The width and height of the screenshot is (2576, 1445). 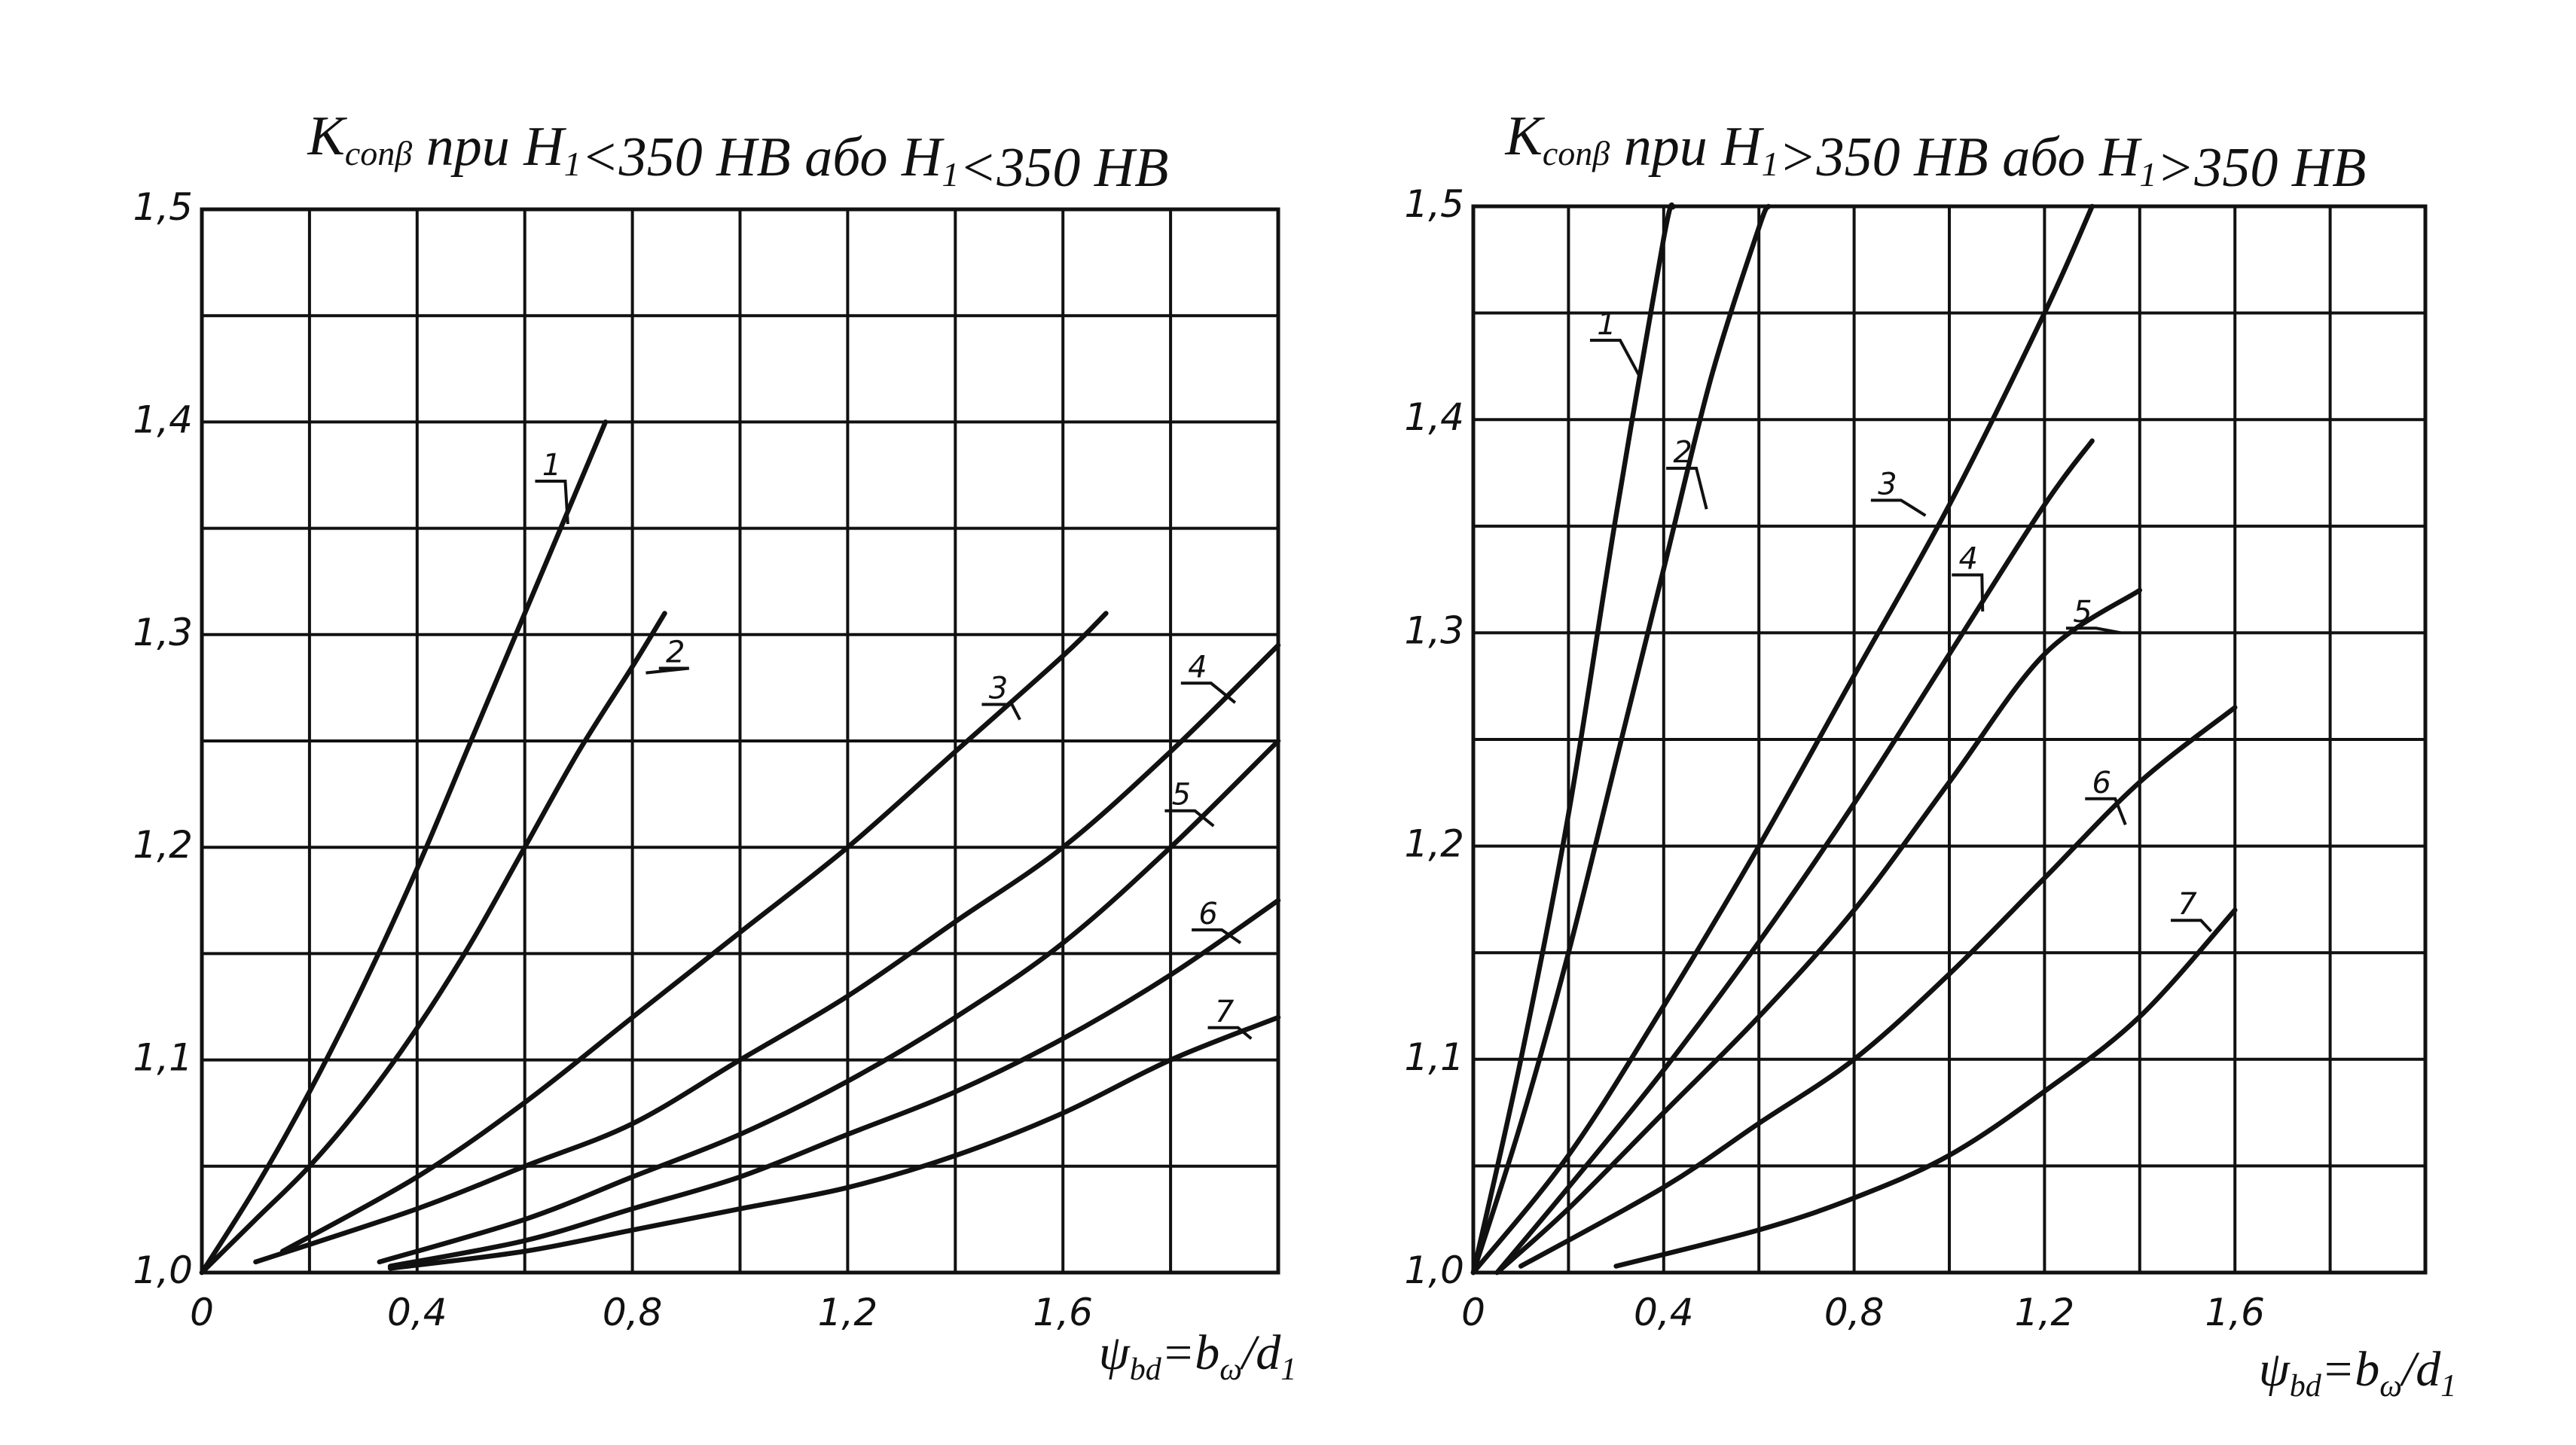 What do you see at coordinates (2306, 1386) in the screenshot?
I see `x-axis-label-subscript: bd` at bounding box center [2306, 1386].